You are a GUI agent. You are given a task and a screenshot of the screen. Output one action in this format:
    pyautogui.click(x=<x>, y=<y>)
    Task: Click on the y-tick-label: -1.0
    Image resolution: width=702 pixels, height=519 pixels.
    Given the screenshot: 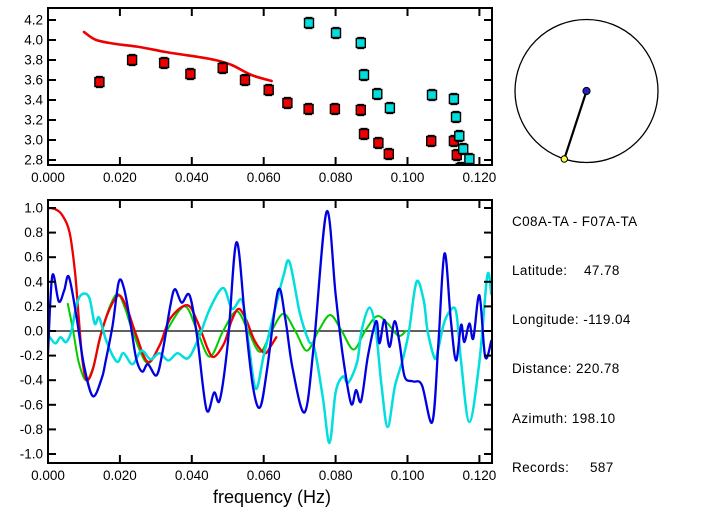 What is the action you would take?
    pyautogui.click(x=31, y=454)
    